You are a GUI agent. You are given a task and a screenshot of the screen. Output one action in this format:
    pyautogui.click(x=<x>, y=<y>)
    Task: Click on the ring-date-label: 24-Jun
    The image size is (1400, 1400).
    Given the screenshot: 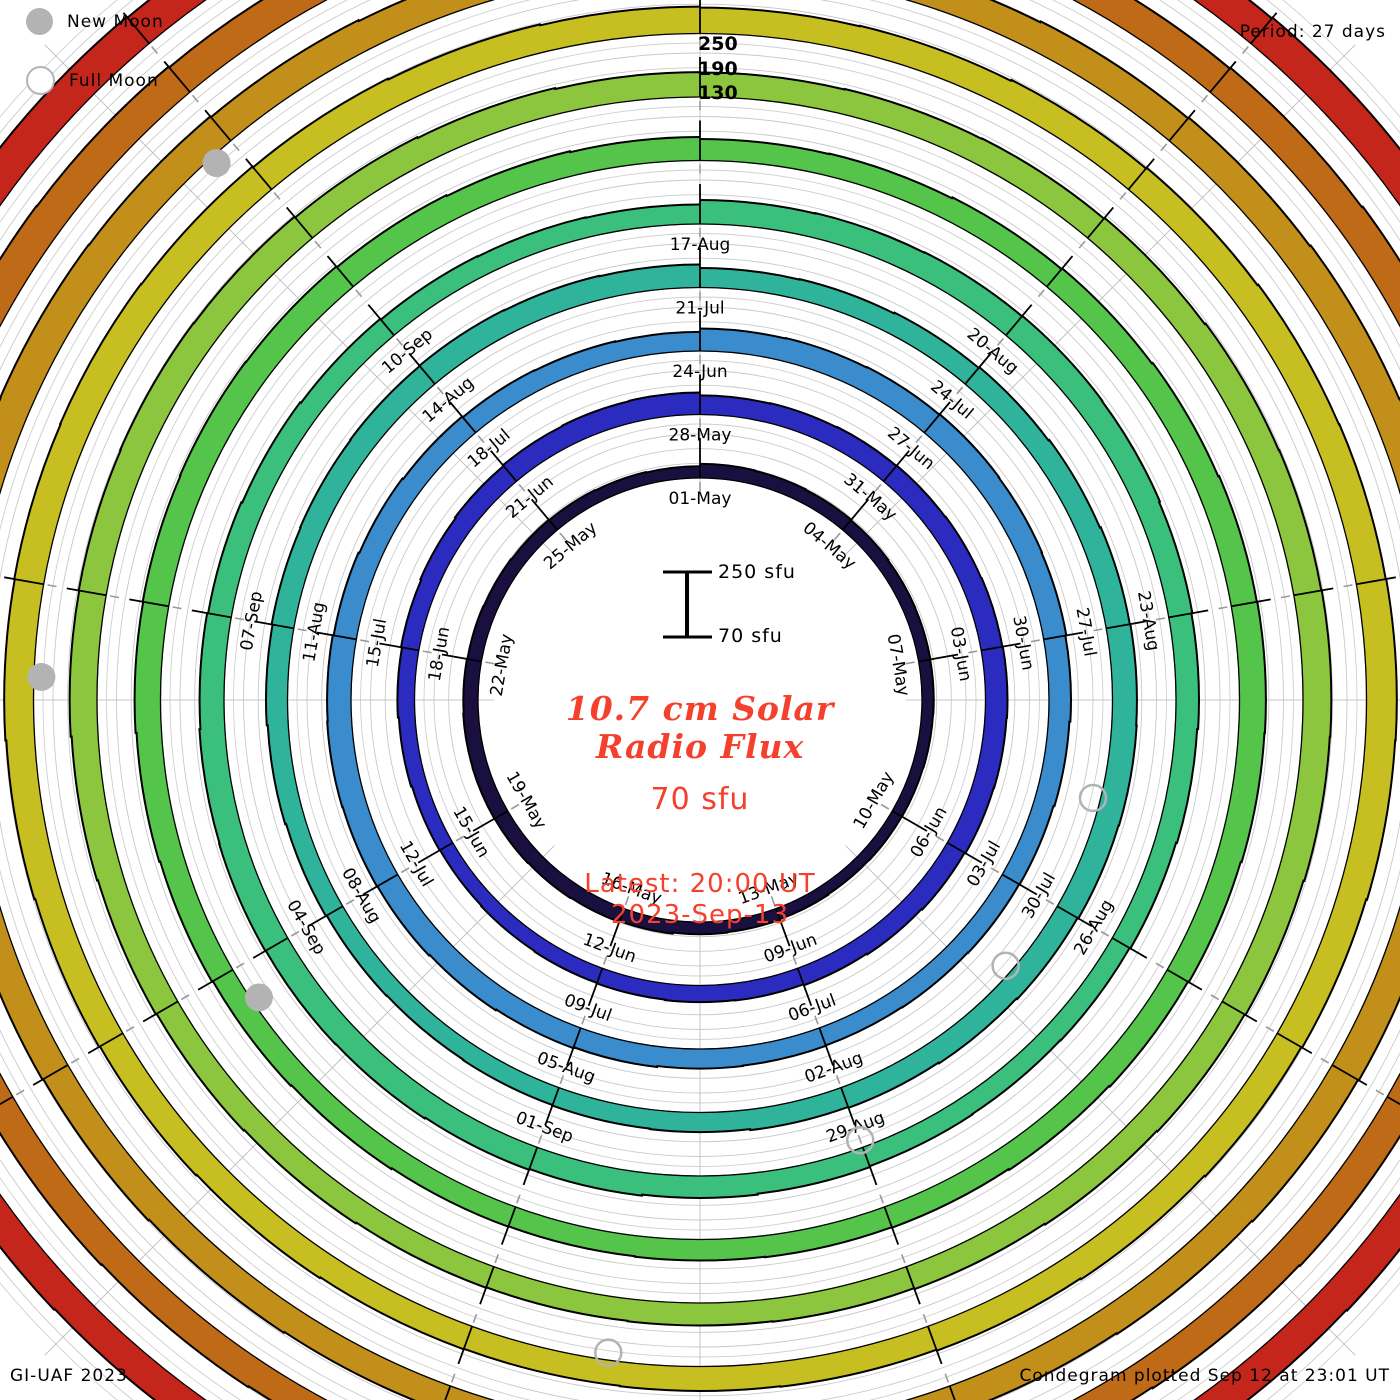 What is the action you would take?
    pyautogui.click(x=699, y=372)
    